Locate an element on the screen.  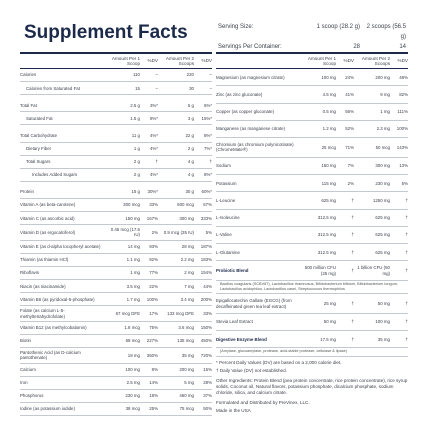
amount: 3.4 mg is located at coordinates (187, 299).